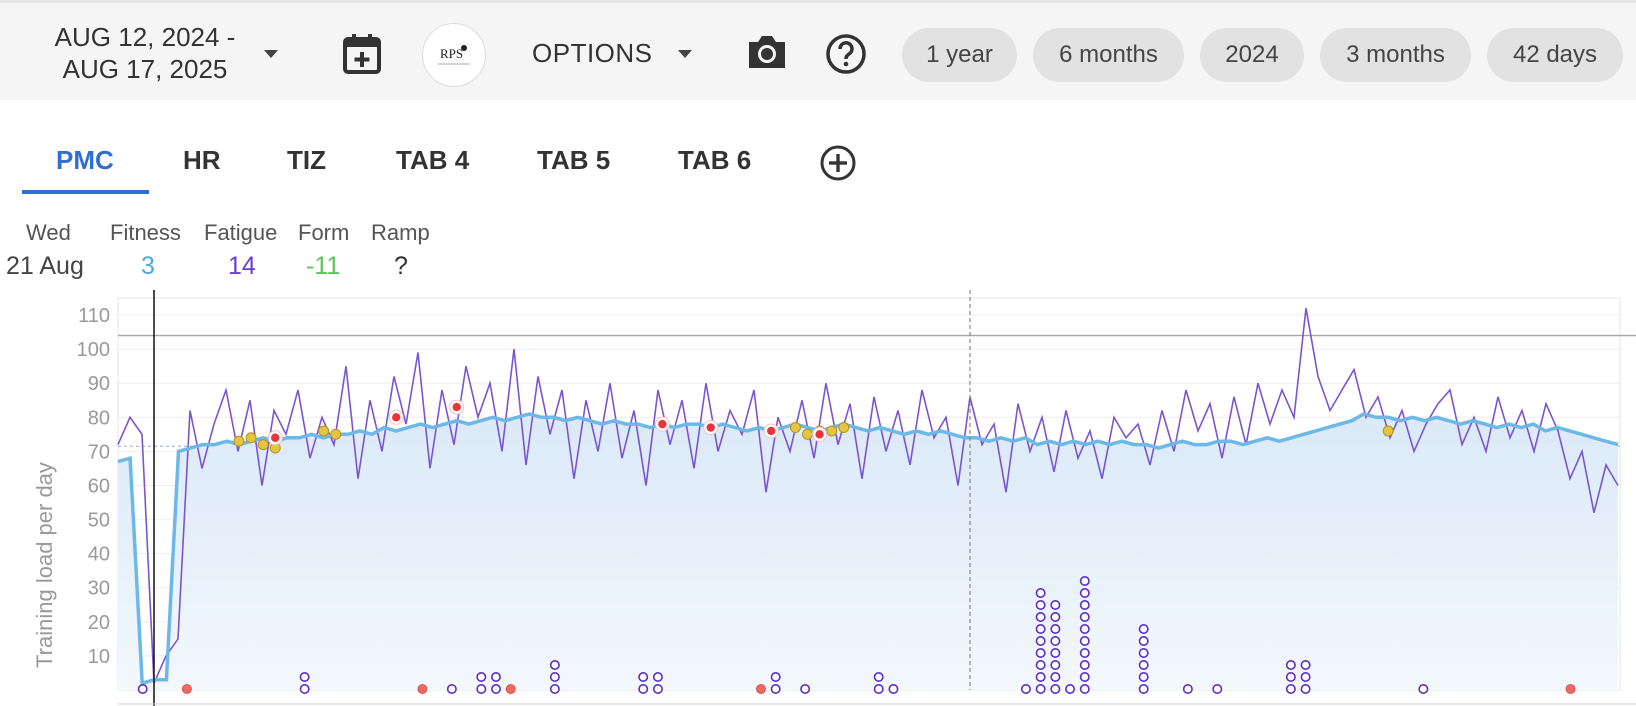 The height and width of the screenshot is (706, 1636). What do you see at coordinates (99, 657) in the screenshot?
I see `y-tick-label: 10` at bounding box center [99, 657].